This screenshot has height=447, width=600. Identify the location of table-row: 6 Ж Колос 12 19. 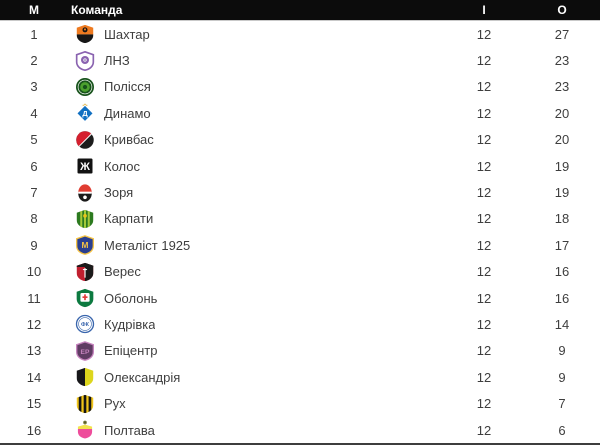
(300, 166).